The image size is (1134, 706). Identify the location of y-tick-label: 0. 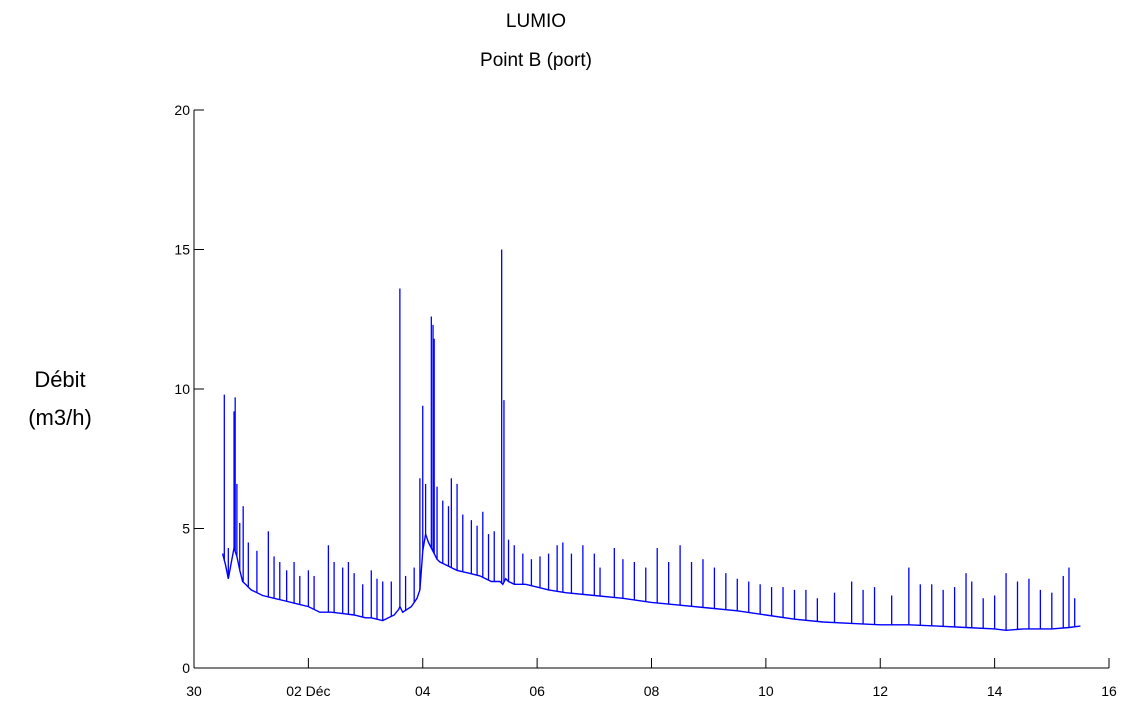
(186, 668).